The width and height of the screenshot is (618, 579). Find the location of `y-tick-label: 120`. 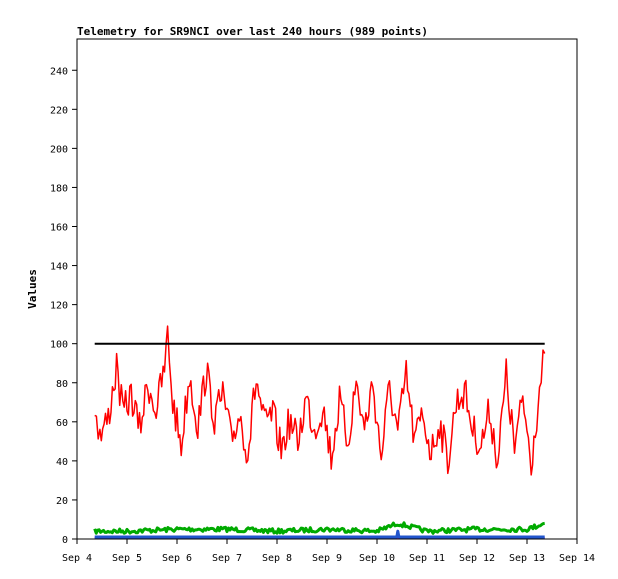

y-tick-label: 120 is located at coordinates (59, 306).